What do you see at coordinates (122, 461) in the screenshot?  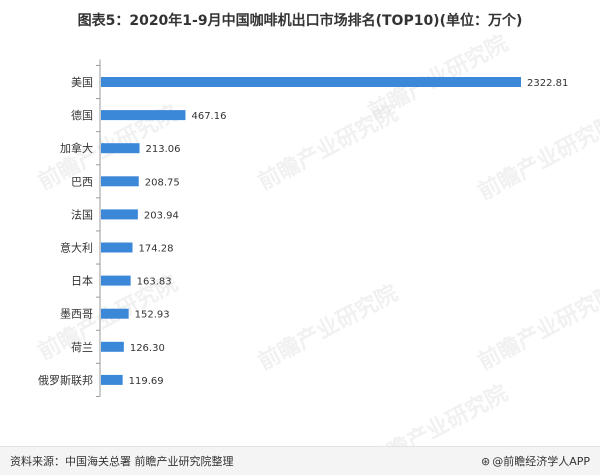 I see `source-note: 资料来源：中国海关总署 前瞻产业研究院整理` at bounding box center [122, 461].